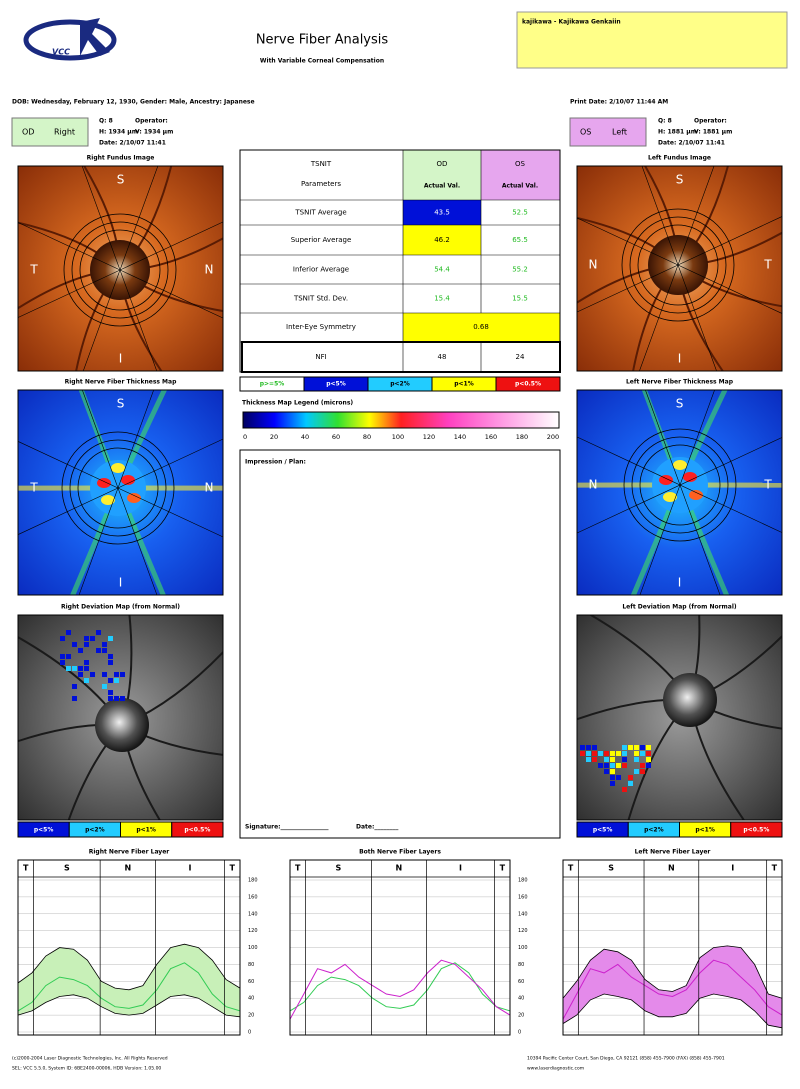 The image size is (800, 1089). I want to click on y-tick-label: 0, so click(519, 1033).